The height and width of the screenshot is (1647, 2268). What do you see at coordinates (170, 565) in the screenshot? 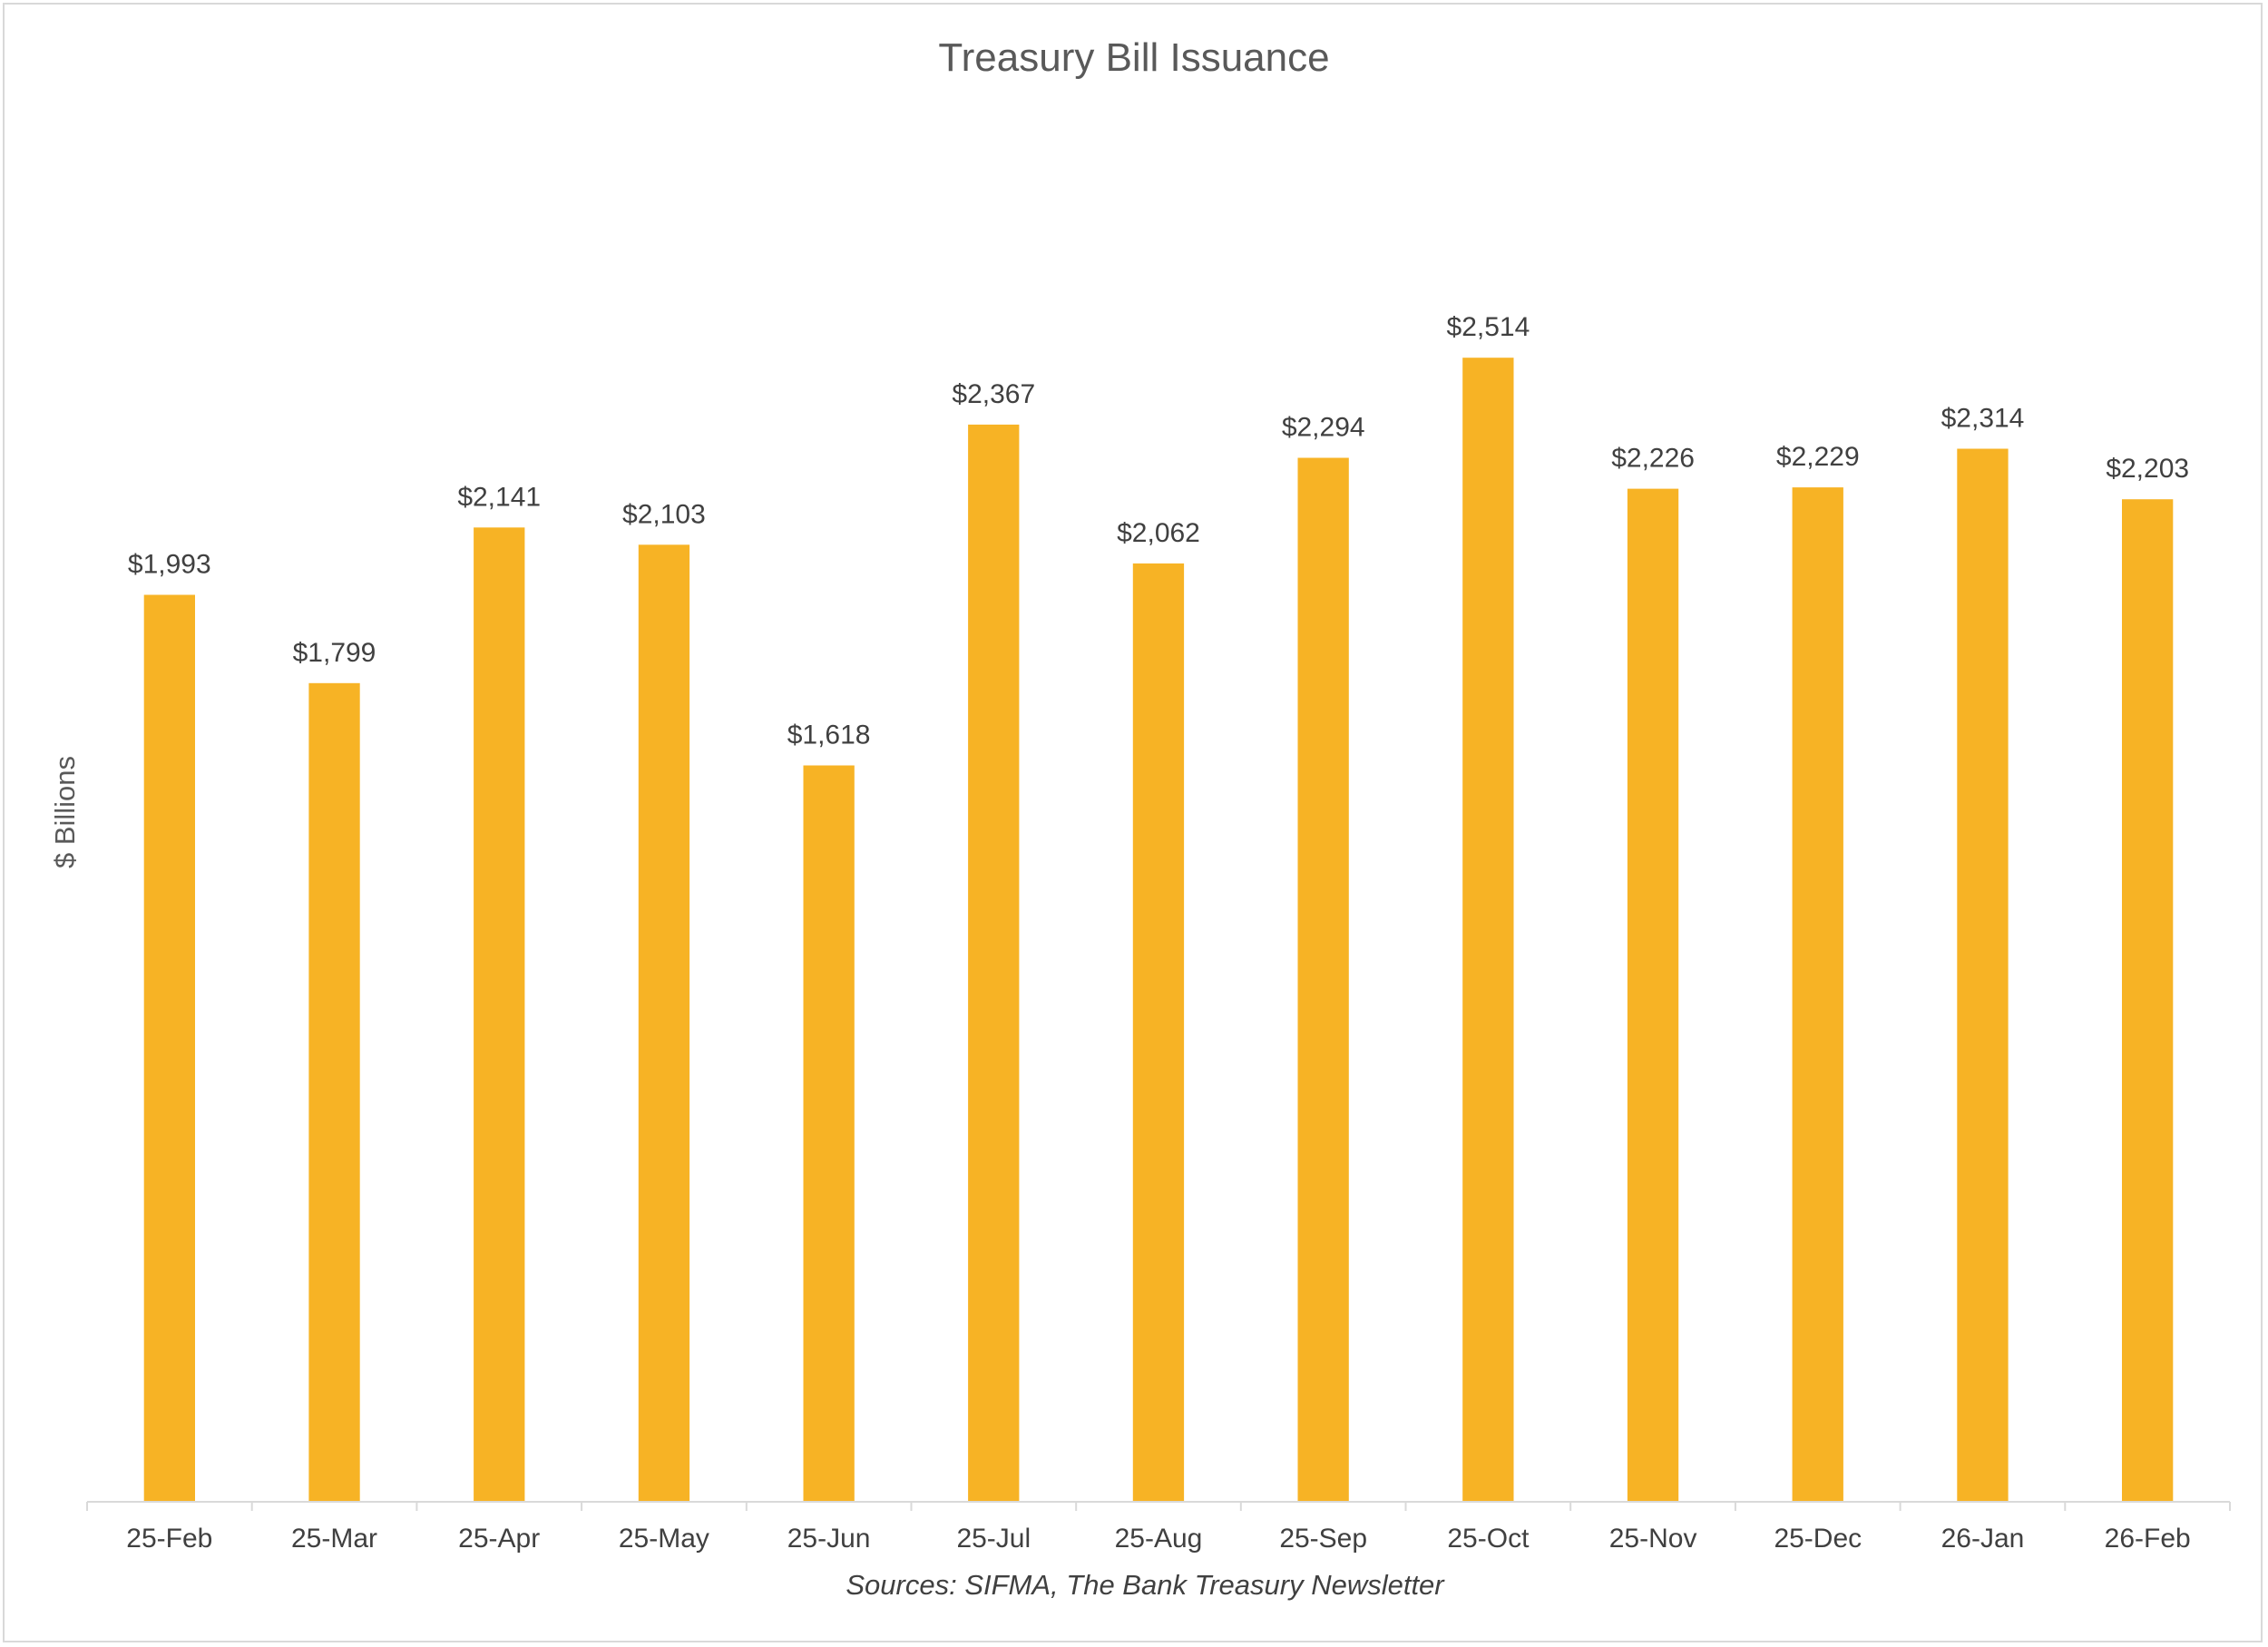
I see `data-label-25-Feb: $1,993` at bounding box center [170, 565].